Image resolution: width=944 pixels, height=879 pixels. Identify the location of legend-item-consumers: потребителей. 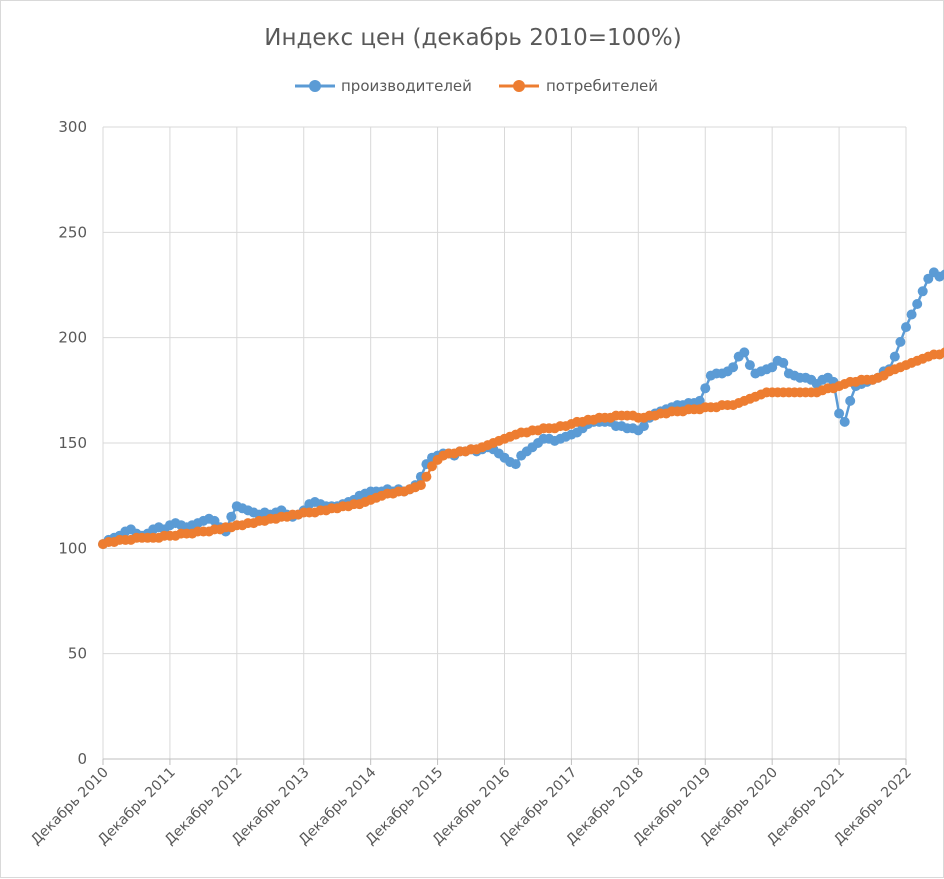
(578, 86).